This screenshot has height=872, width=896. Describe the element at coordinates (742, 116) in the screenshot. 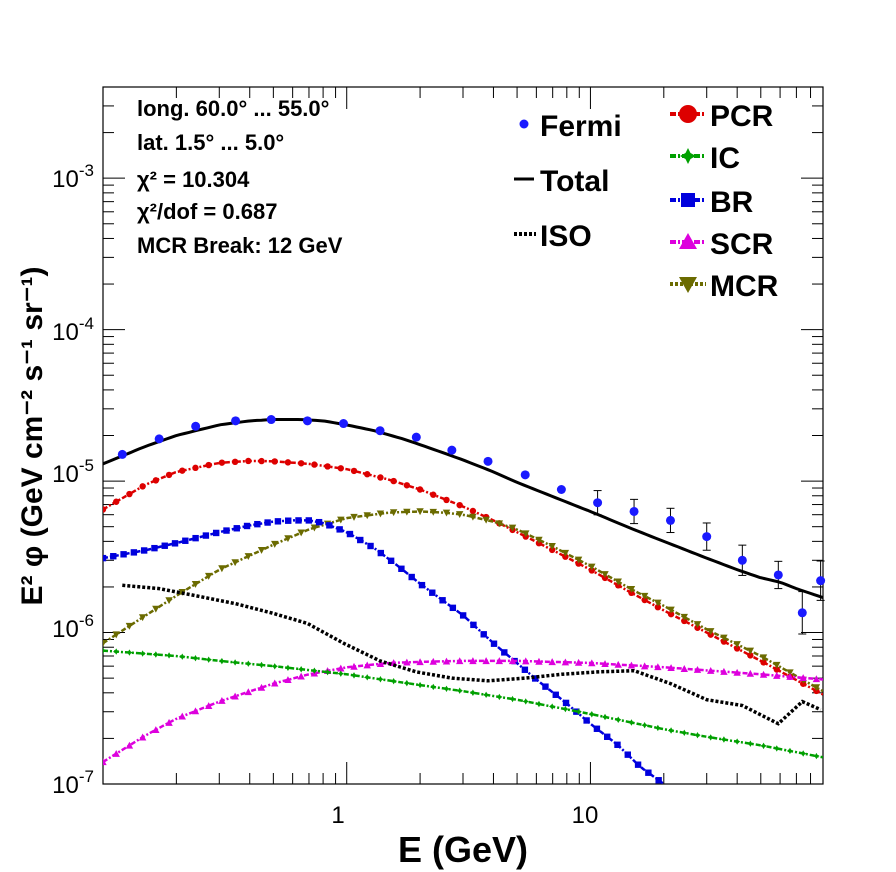

I see `legend-pcr-label: PCR` at that location.